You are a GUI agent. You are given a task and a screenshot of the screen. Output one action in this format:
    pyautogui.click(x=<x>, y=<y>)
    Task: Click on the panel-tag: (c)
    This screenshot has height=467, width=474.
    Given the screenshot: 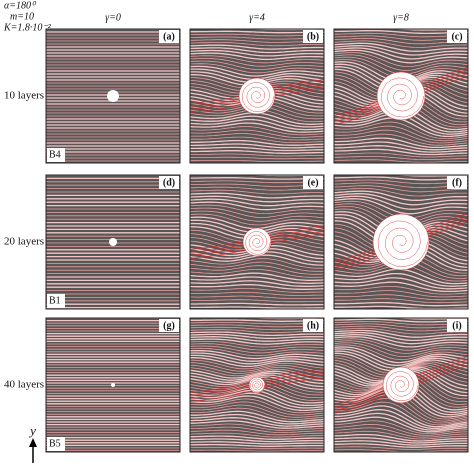 What is the action you would take?
    pyautogui.click(x=456, y=36)
    